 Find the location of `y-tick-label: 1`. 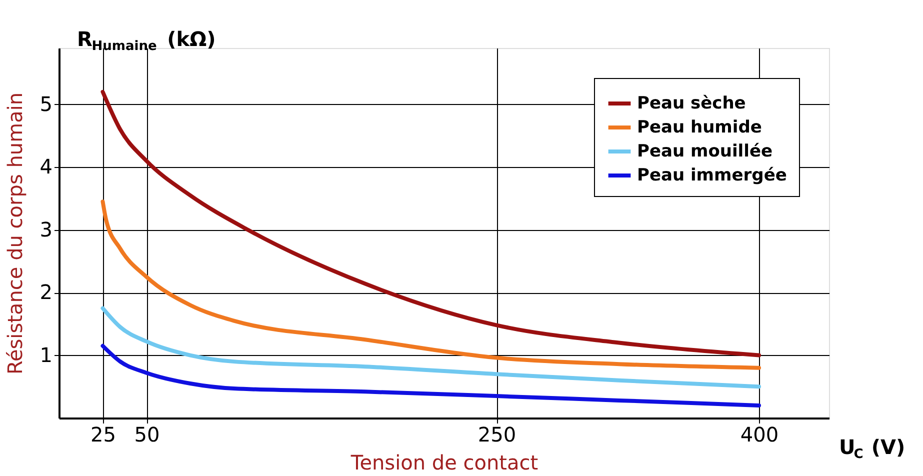

y-tick-label: 1 is located at coordinates (46, 354).